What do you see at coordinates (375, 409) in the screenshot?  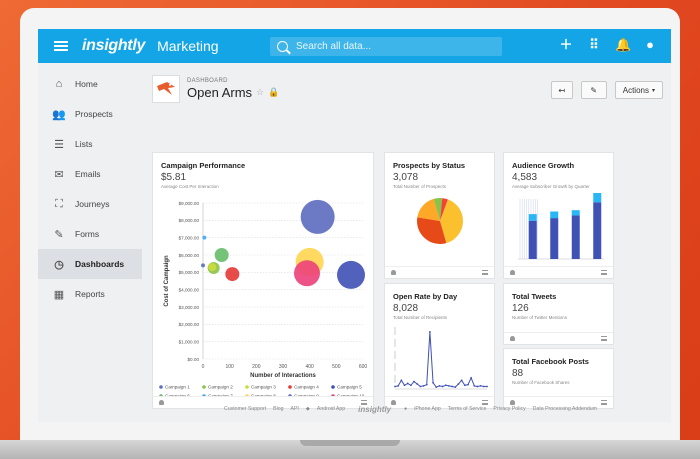 I see `footer-logo: insightly` at bounding box center [375, 409].